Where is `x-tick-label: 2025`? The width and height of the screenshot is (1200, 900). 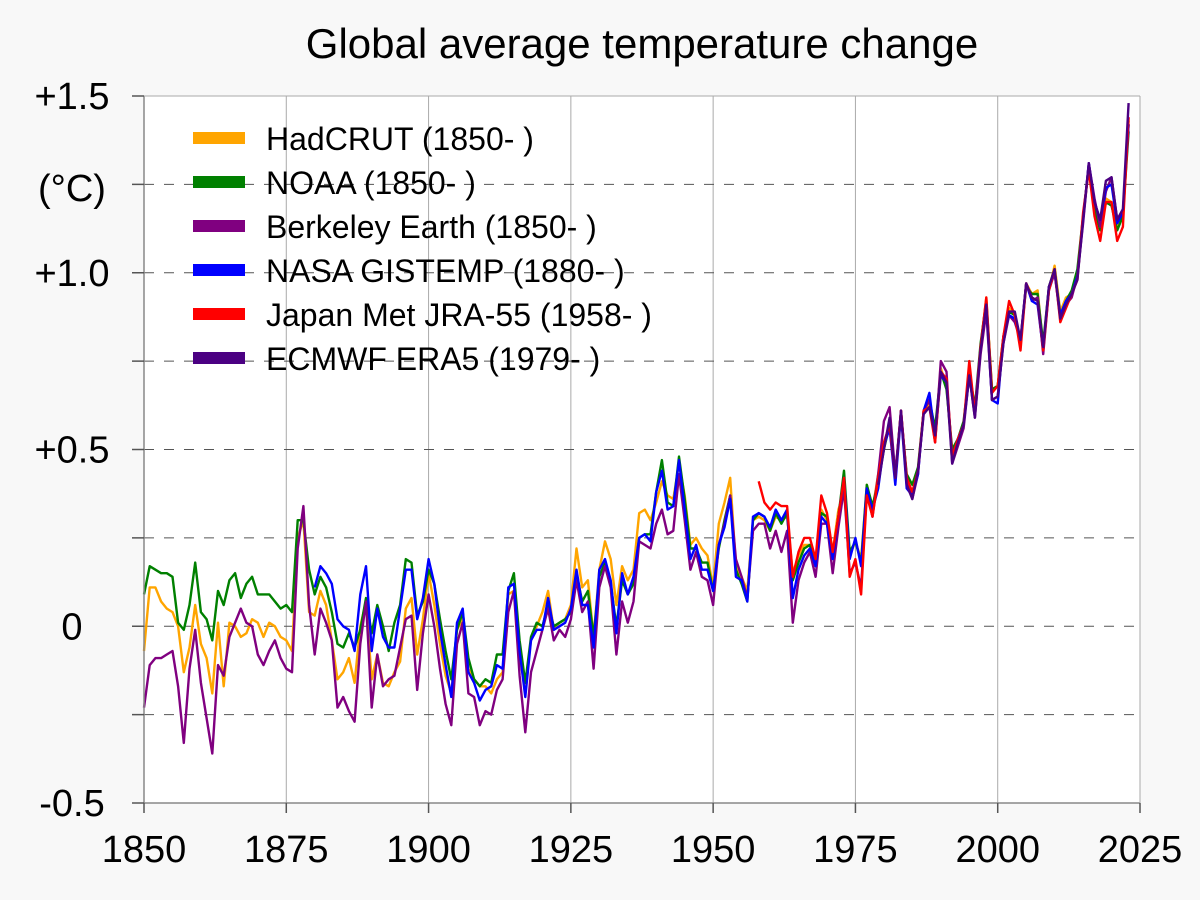 x-tick-label: 2025 is located at coordinates (1140, 850).